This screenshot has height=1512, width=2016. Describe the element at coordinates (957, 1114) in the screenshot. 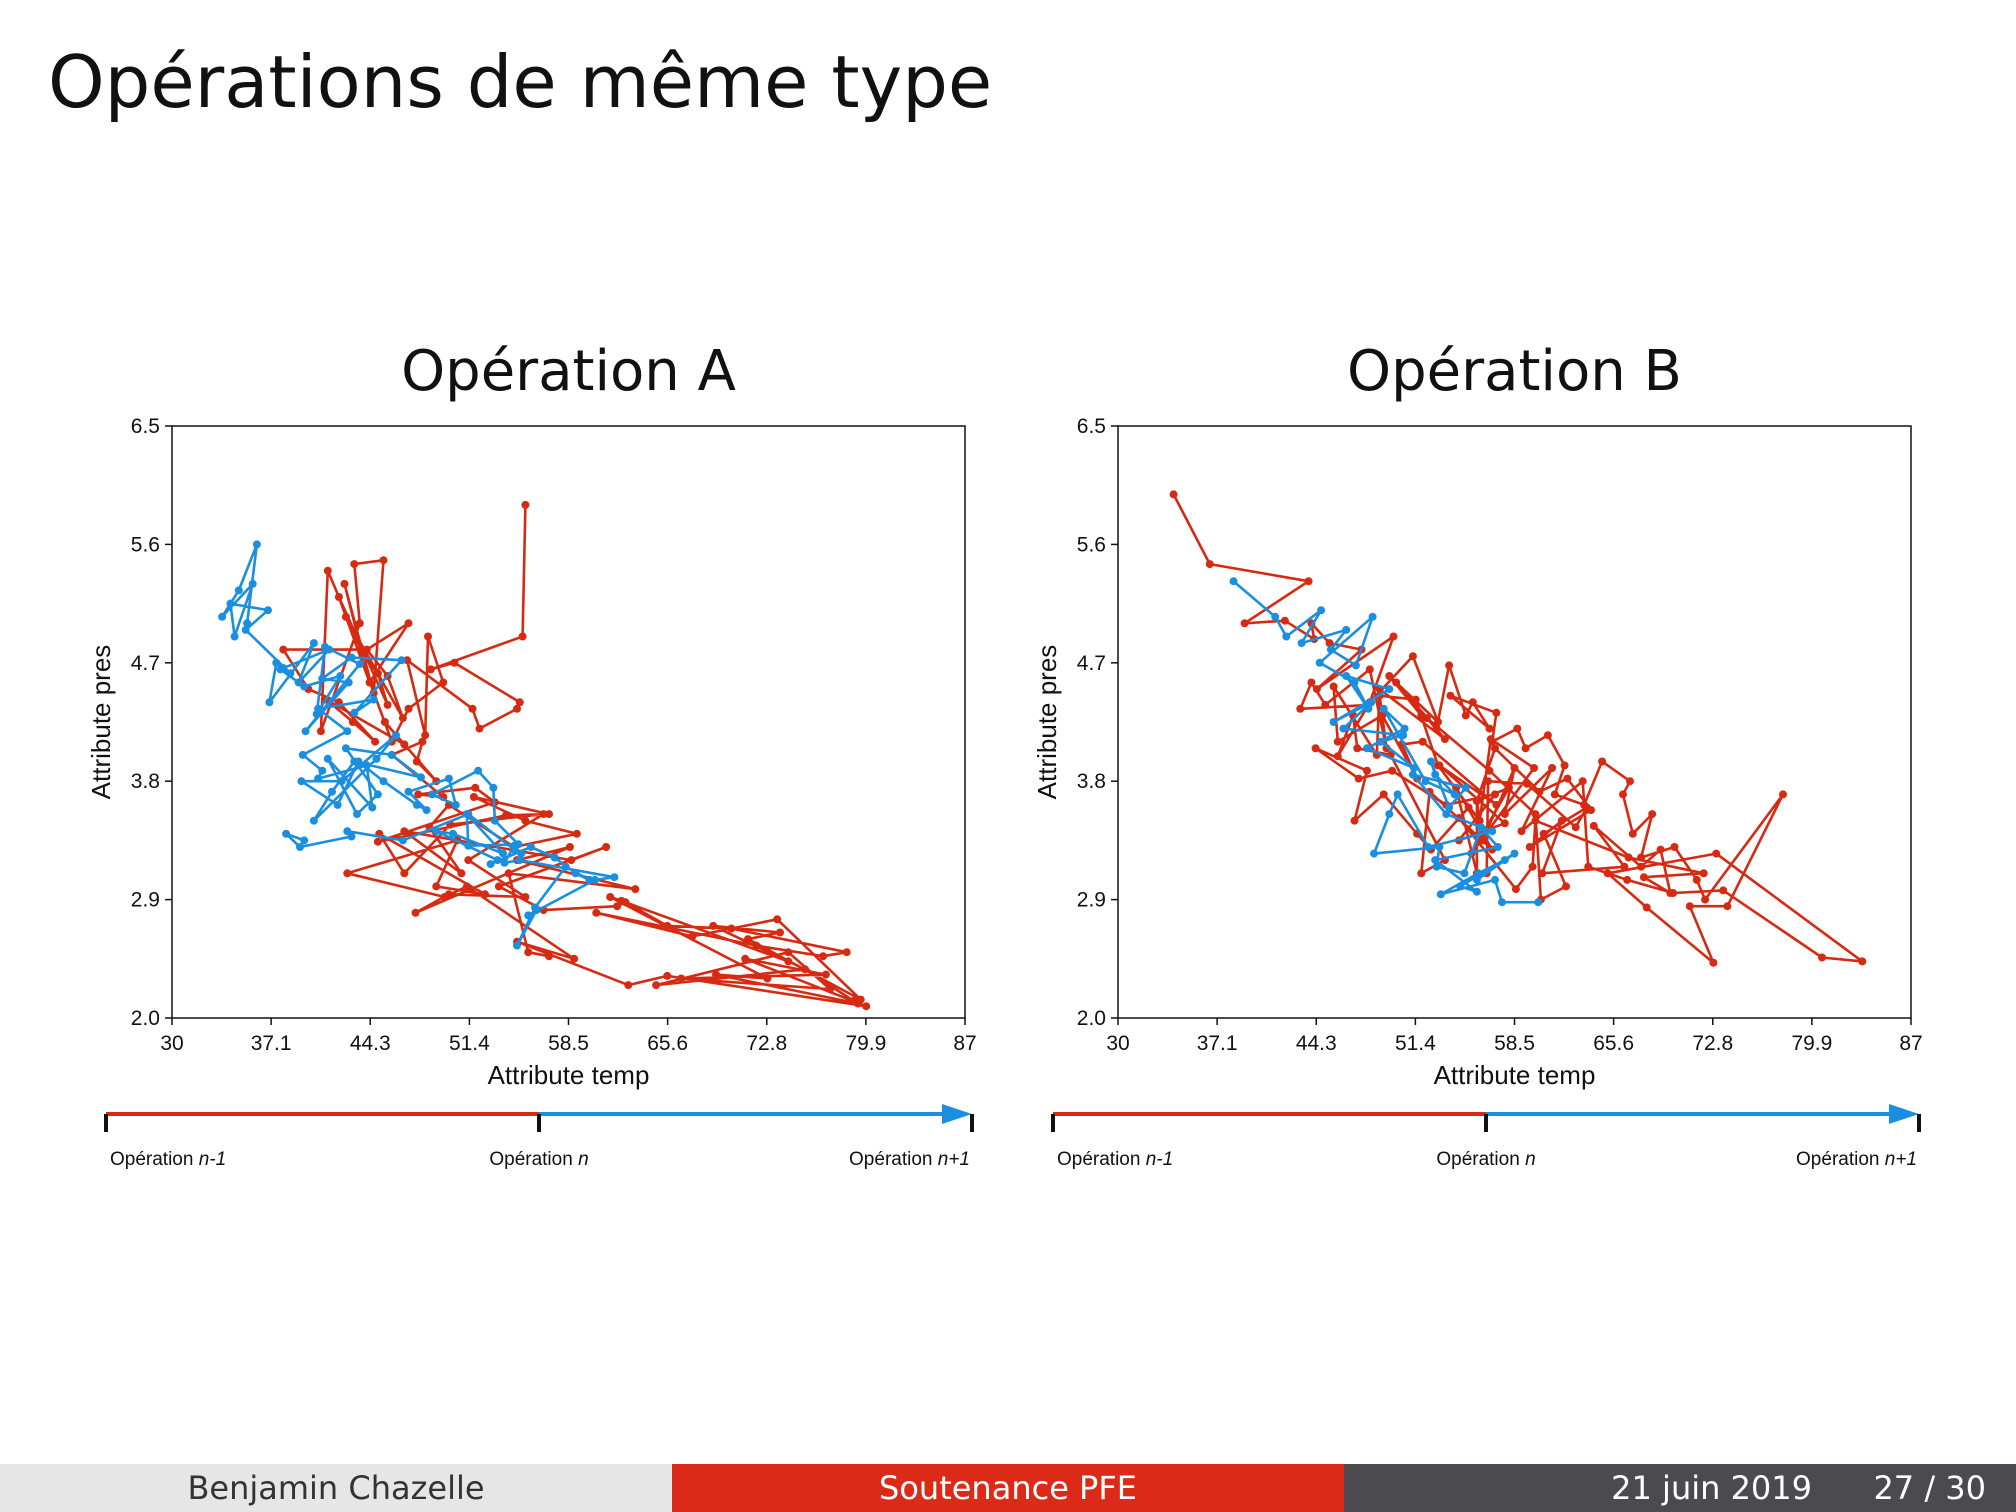

I see `timeline-arrow-icon` at that location.